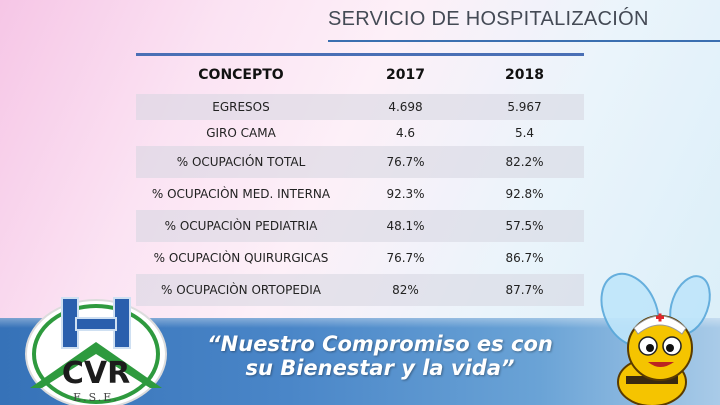  I want to click on cell-2017: 4.6, so click(405, 133).